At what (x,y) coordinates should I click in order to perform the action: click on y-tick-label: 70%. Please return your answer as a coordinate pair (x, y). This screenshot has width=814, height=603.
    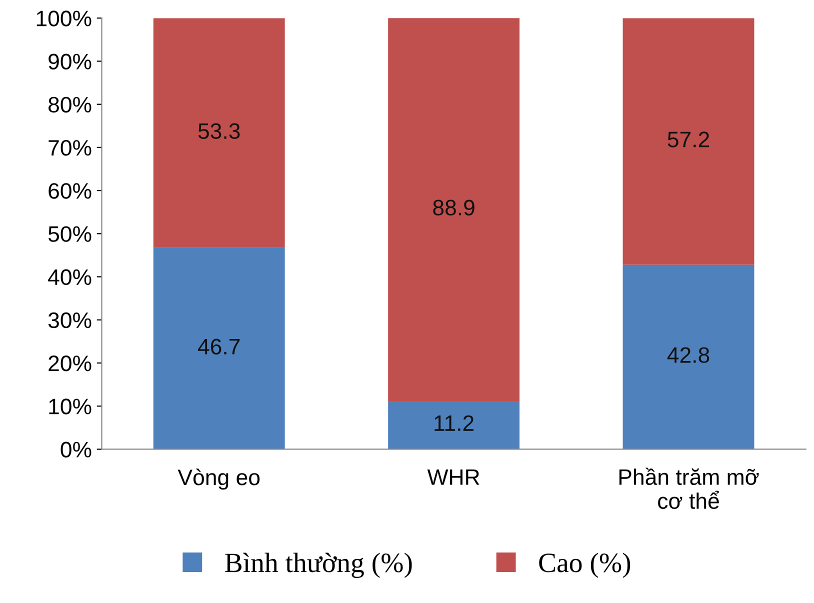
    Looking at the image, I should click on (70, 148).